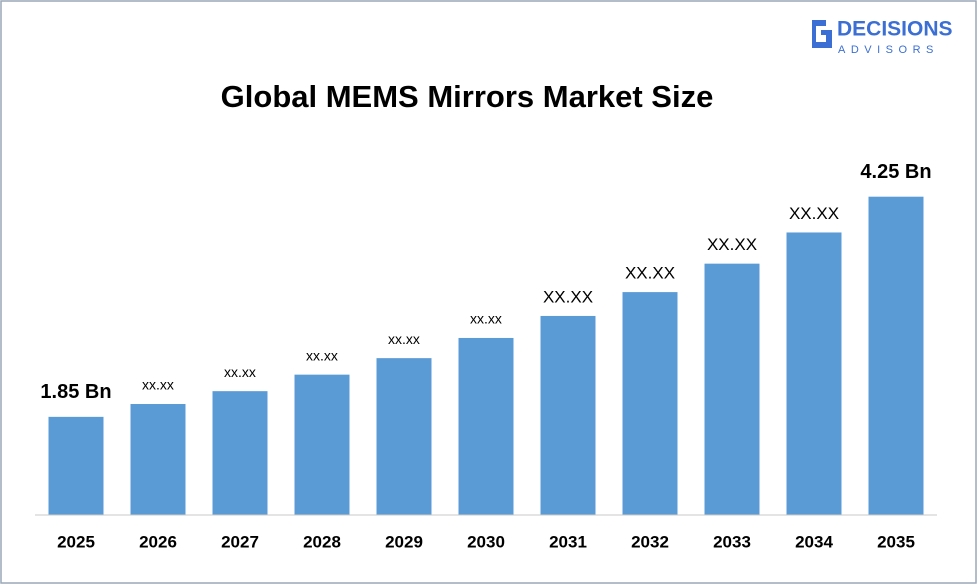  I want to click on data-label: 1.85 Bn, so click(75, 392).